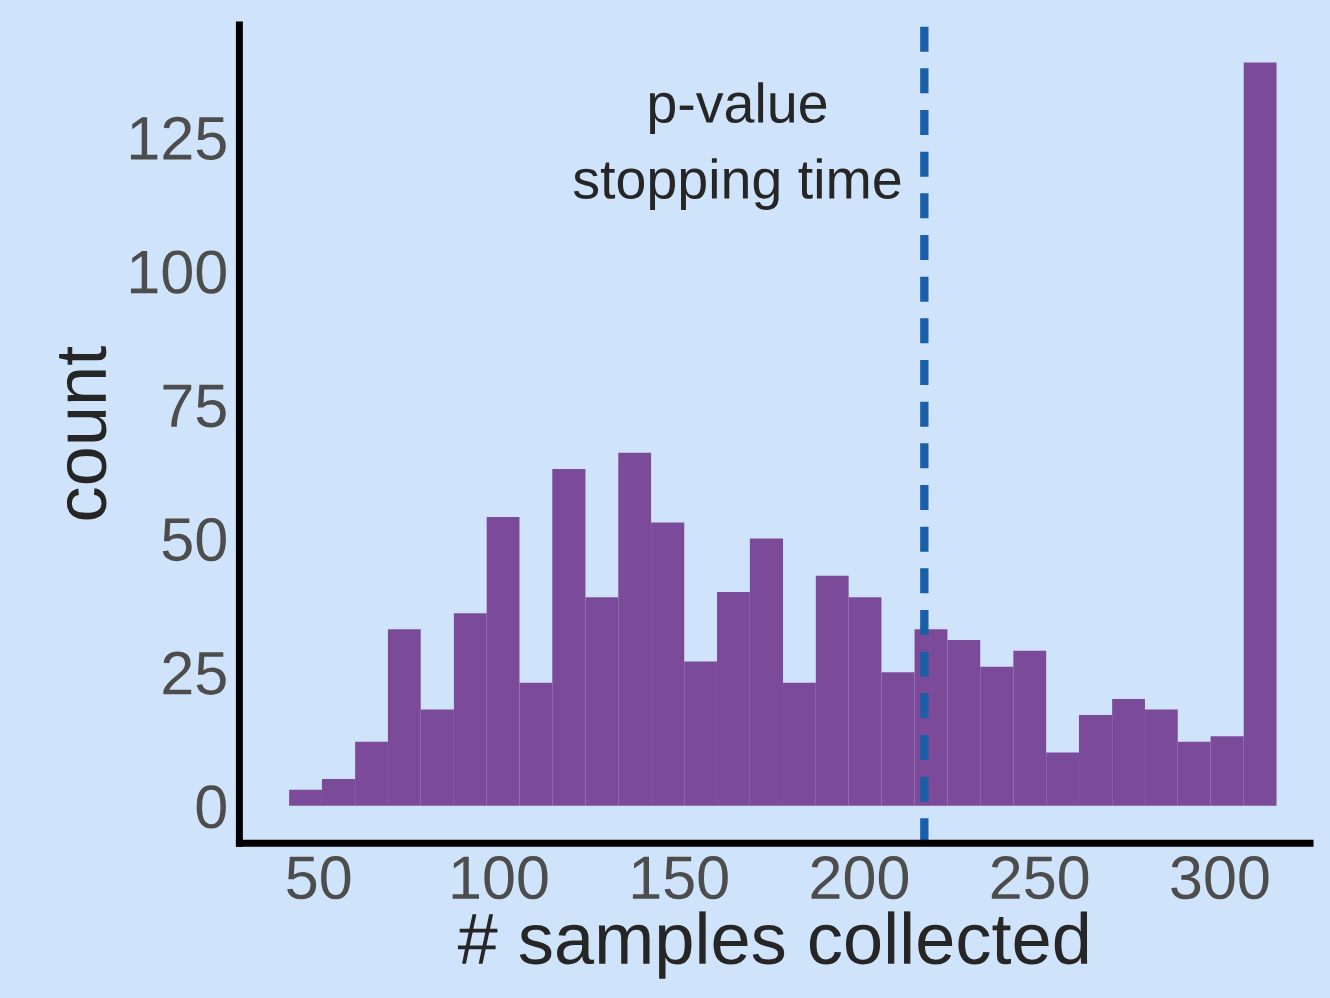 Image resolution: width=1330 pixels, height=998 pixels. I want to click on y-tick-label: 25, so click(194, 673).